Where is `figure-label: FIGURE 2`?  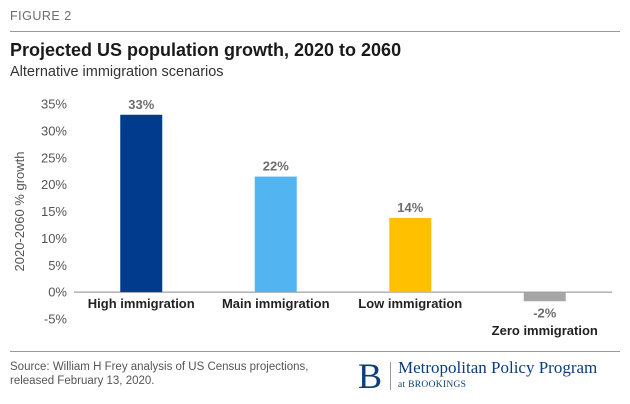
figure-label: FIGURE 2 is located at coordinates (41, 16).